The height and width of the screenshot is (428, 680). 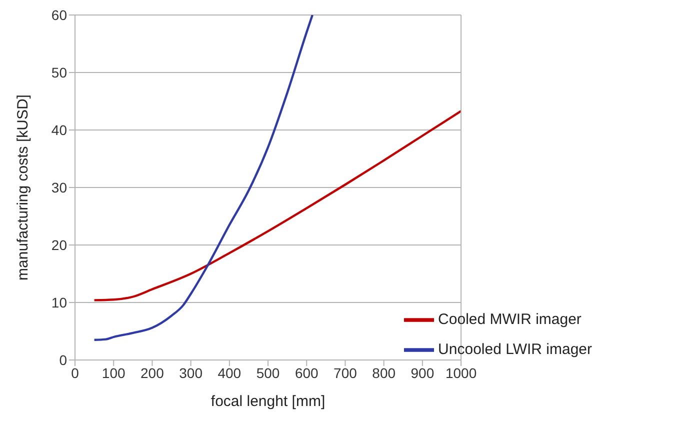 What do you see at coordinates (191, 372) in the screenshot?
I see `x-tick-label: 300` at bounding box center [191, 372].